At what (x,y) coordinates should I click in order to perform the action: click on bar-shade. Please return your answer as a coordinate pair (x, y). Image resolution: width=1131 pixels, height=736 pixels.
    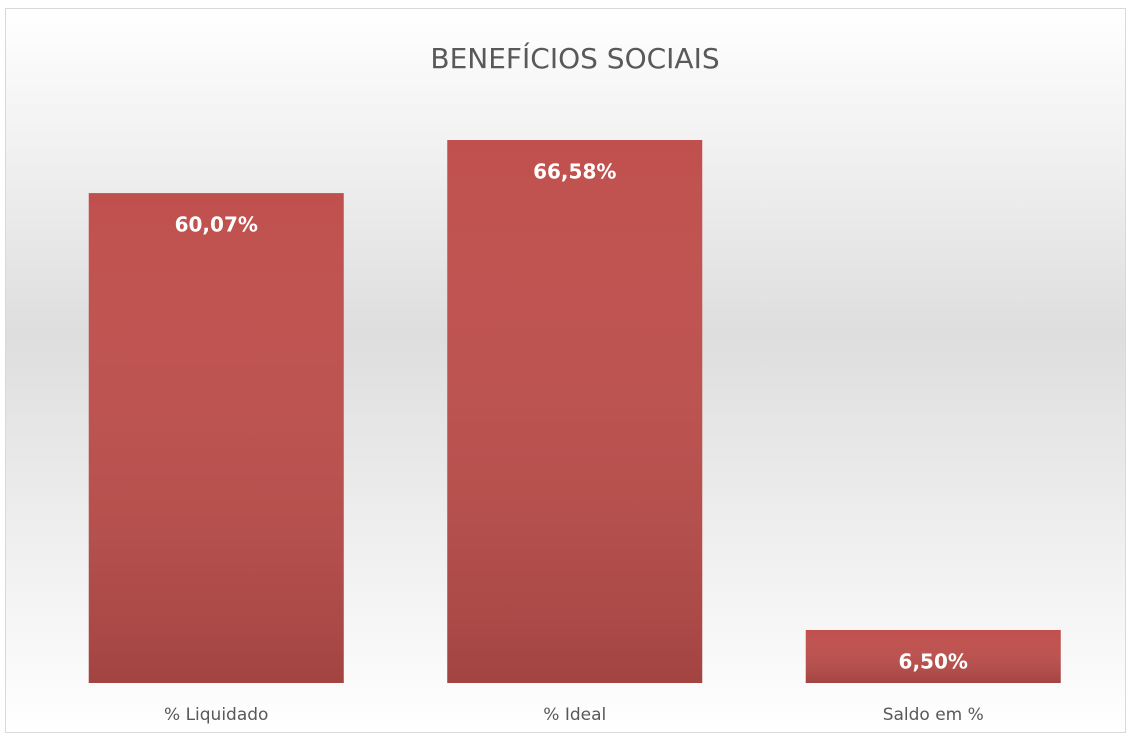
    Looking at the image, I should click on (933, 656).